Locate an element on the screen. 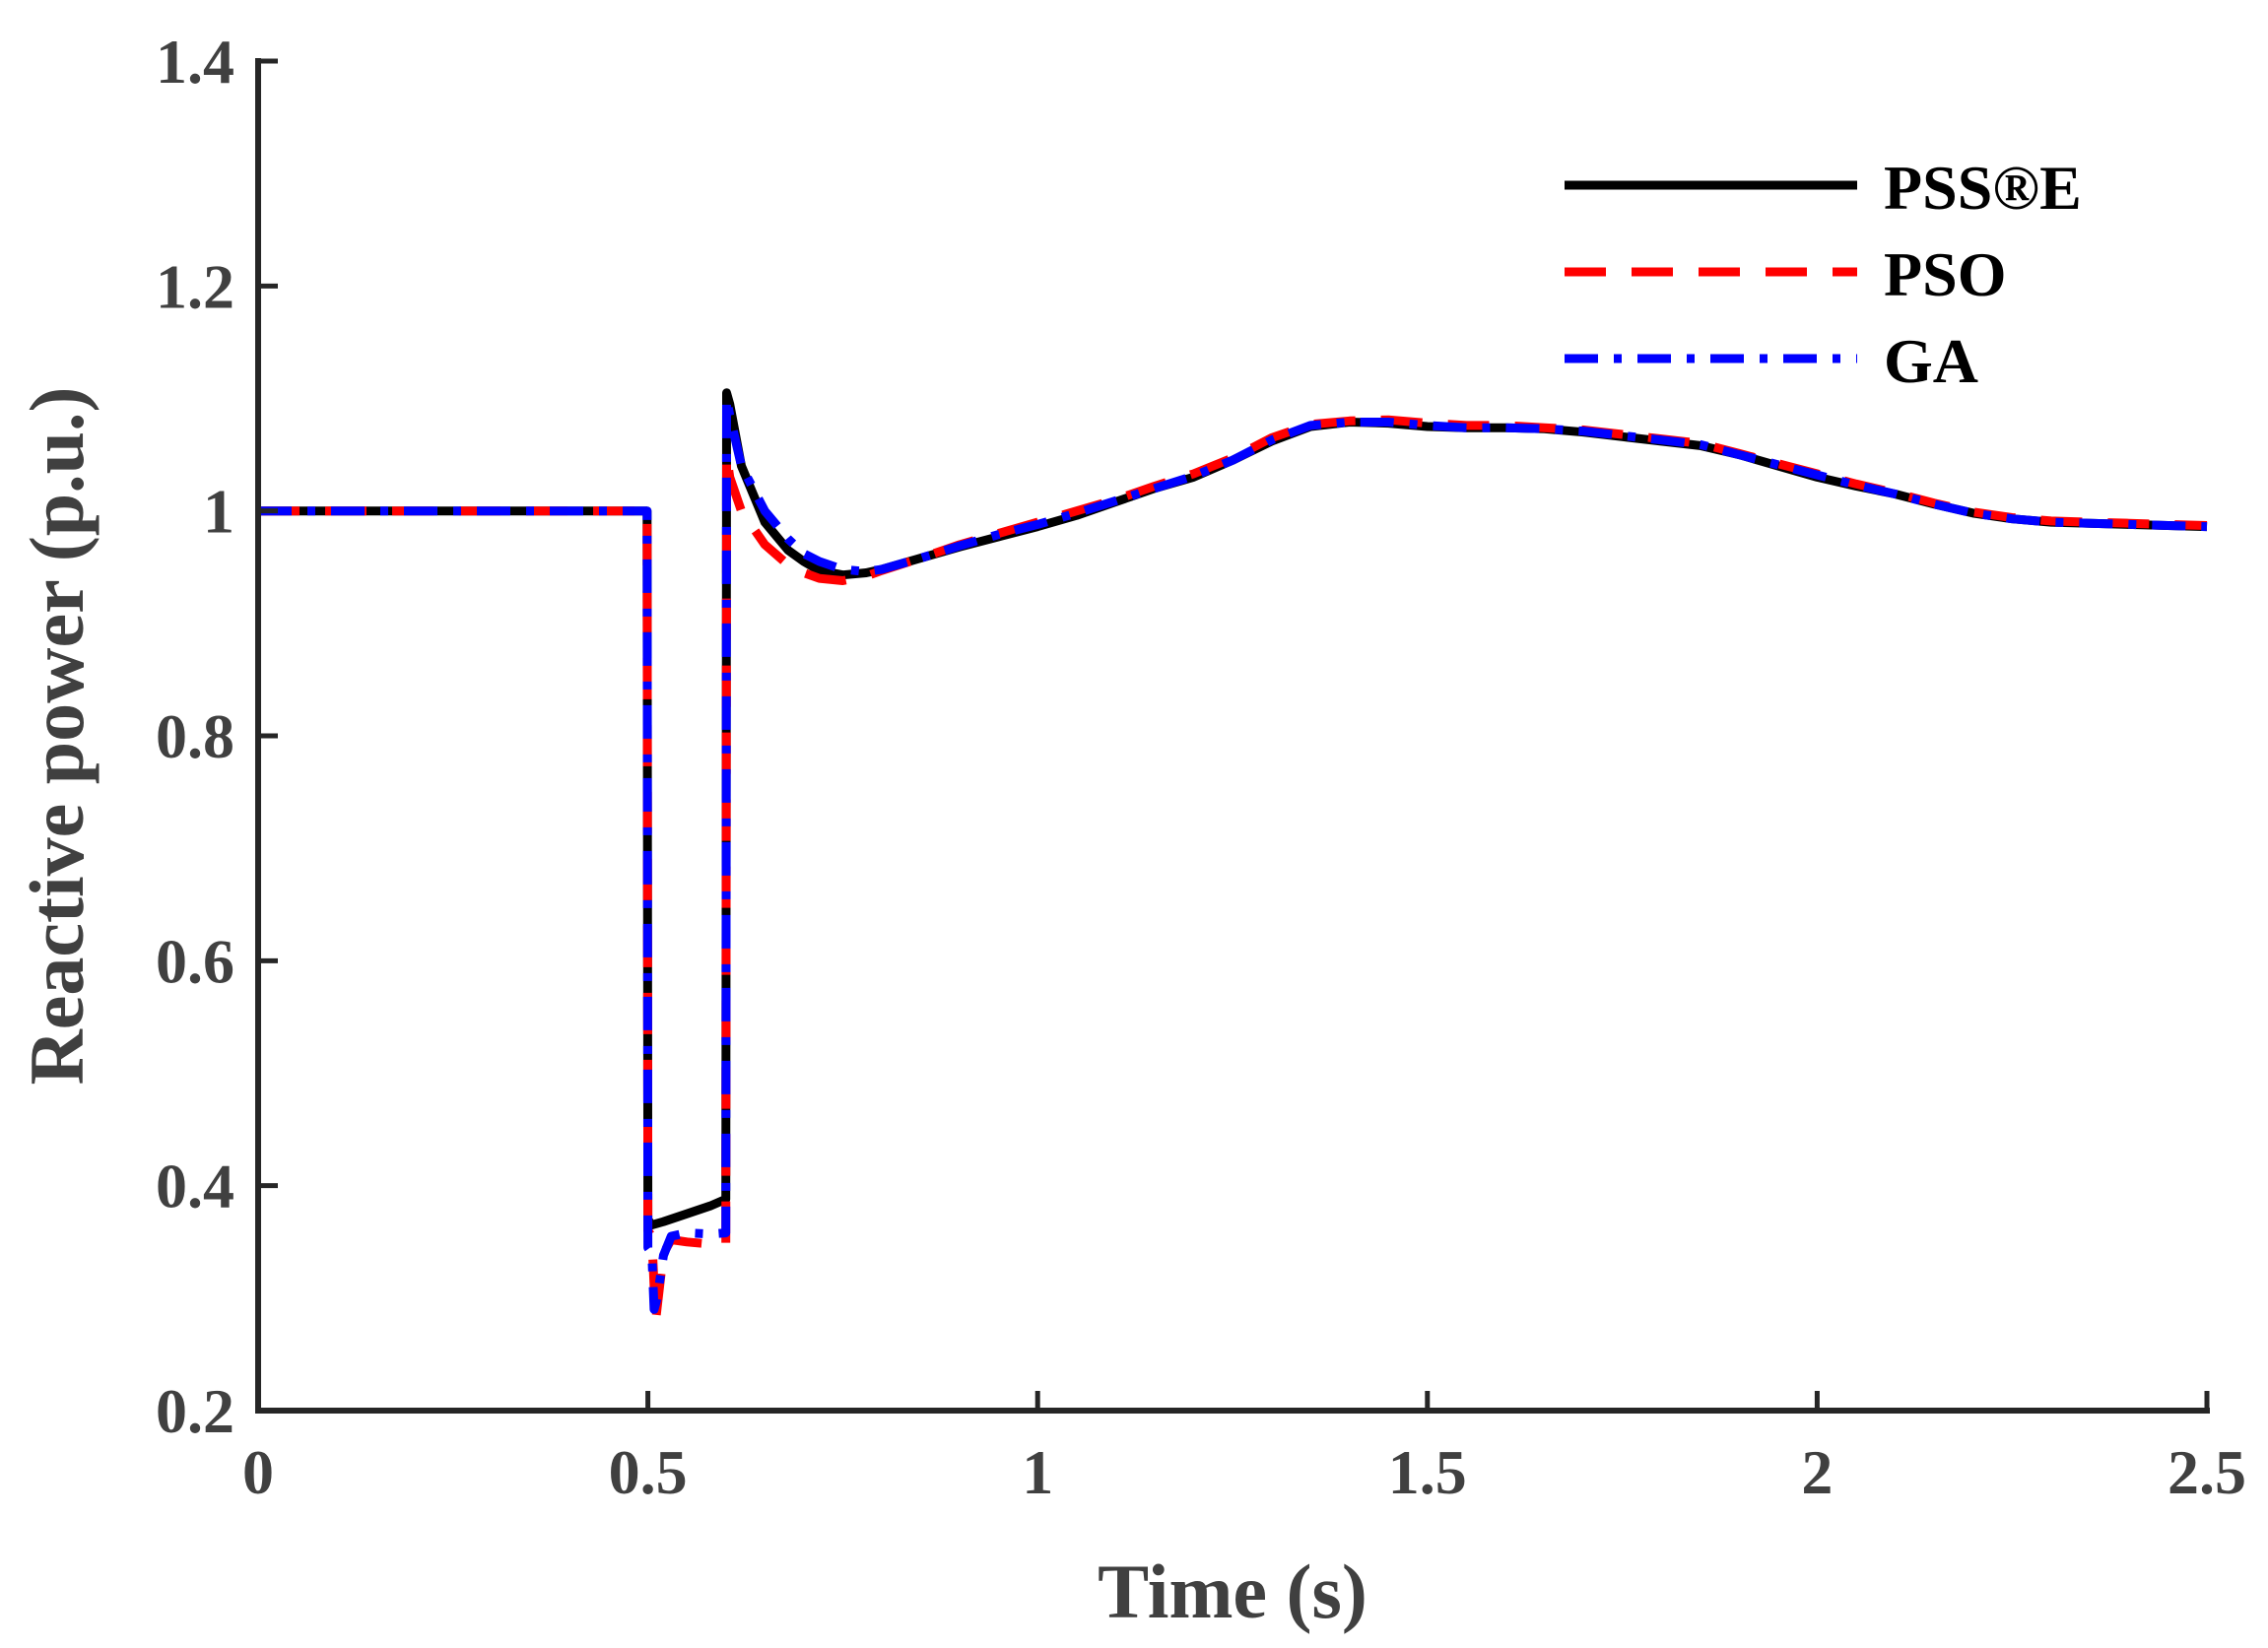 This screenshot has height=1648, width=2268. legend-label: GA is located at coordinates (1931, 361).